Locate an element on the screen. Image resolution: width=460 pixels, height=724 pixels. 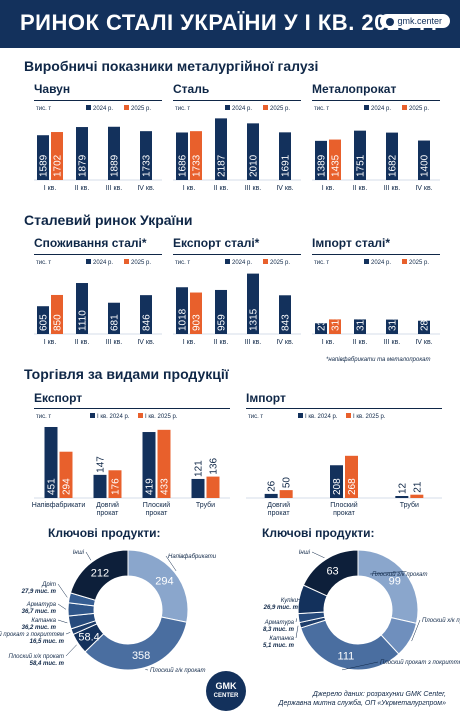
legend-label-2025: І кв. 2025 р. is located at coordinates (161, 417).